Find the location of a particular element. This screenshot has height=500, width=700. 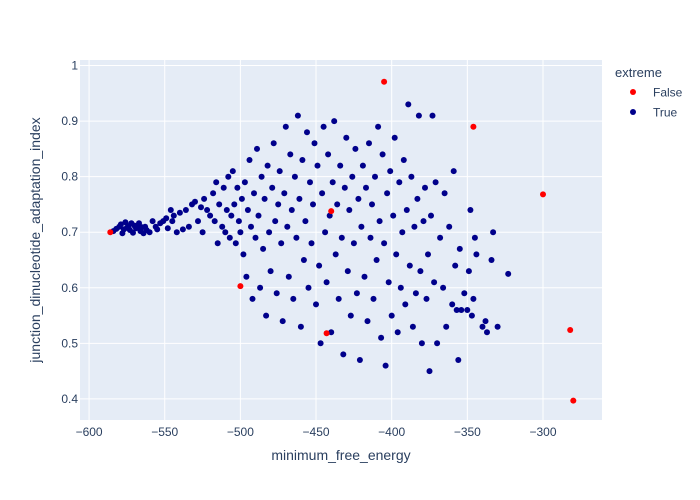

x-tick-label: −400 is located at coordinates (391, 432).